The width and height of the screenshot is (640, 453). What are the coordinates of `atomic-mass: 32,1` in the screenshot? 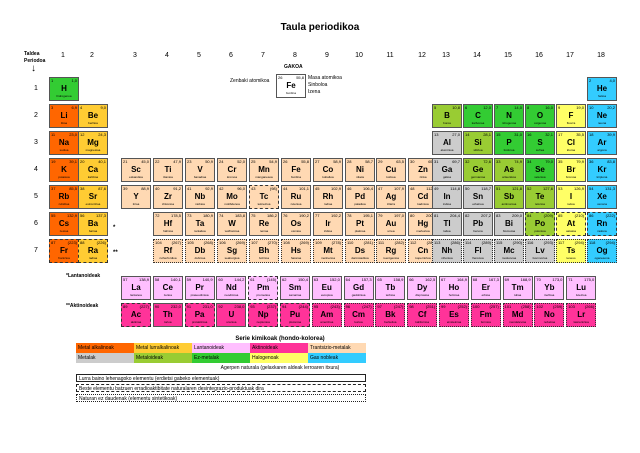 It's located at (549, 134).